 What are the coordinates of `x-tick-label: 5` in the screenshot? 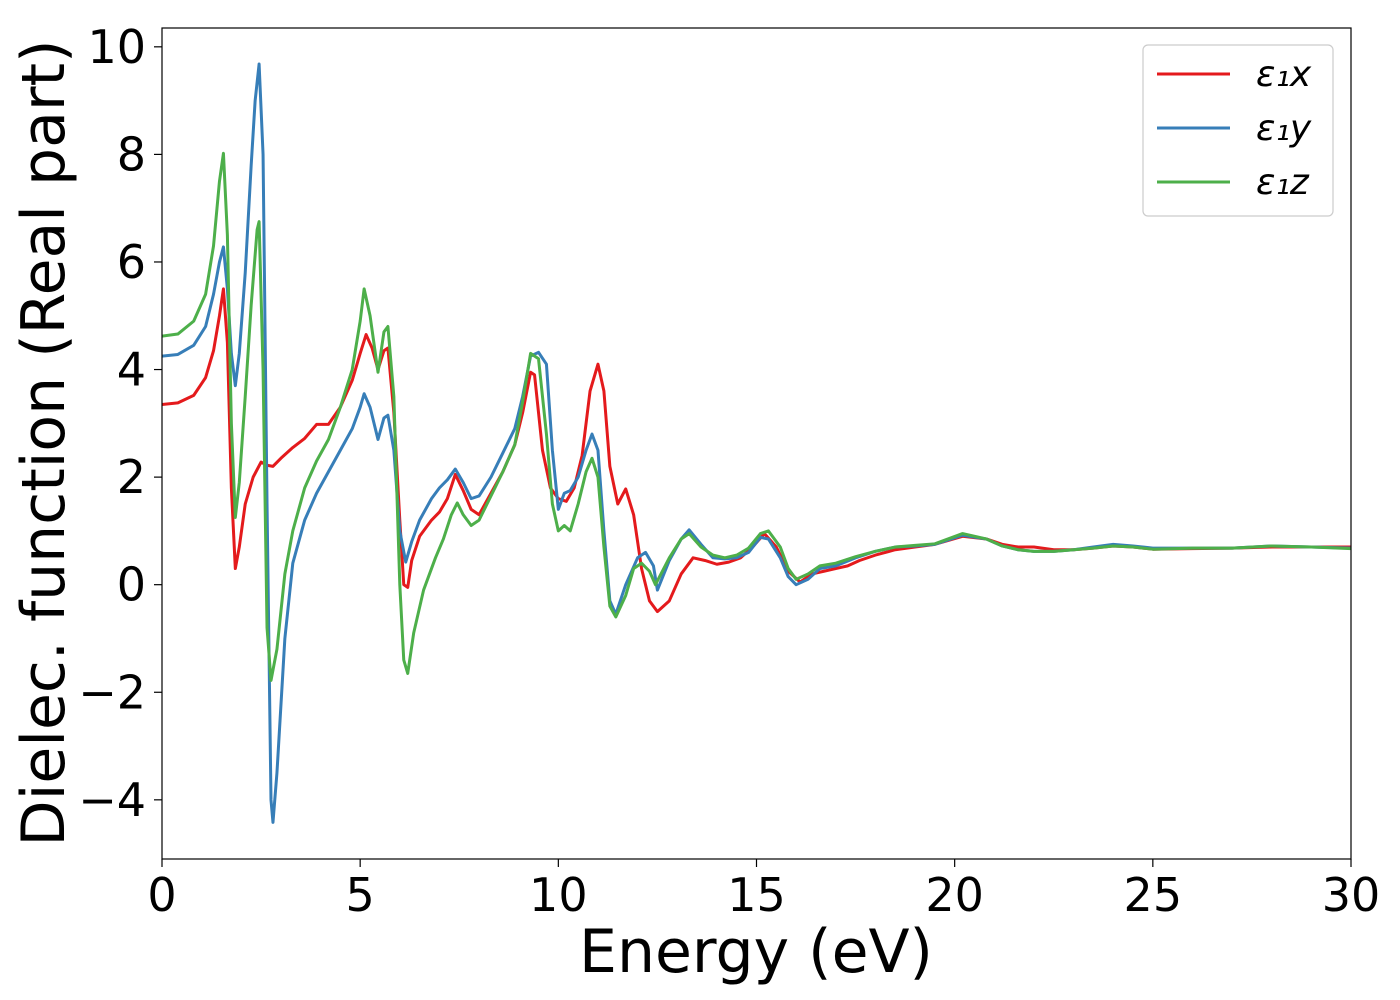 It's located at (360, 895).